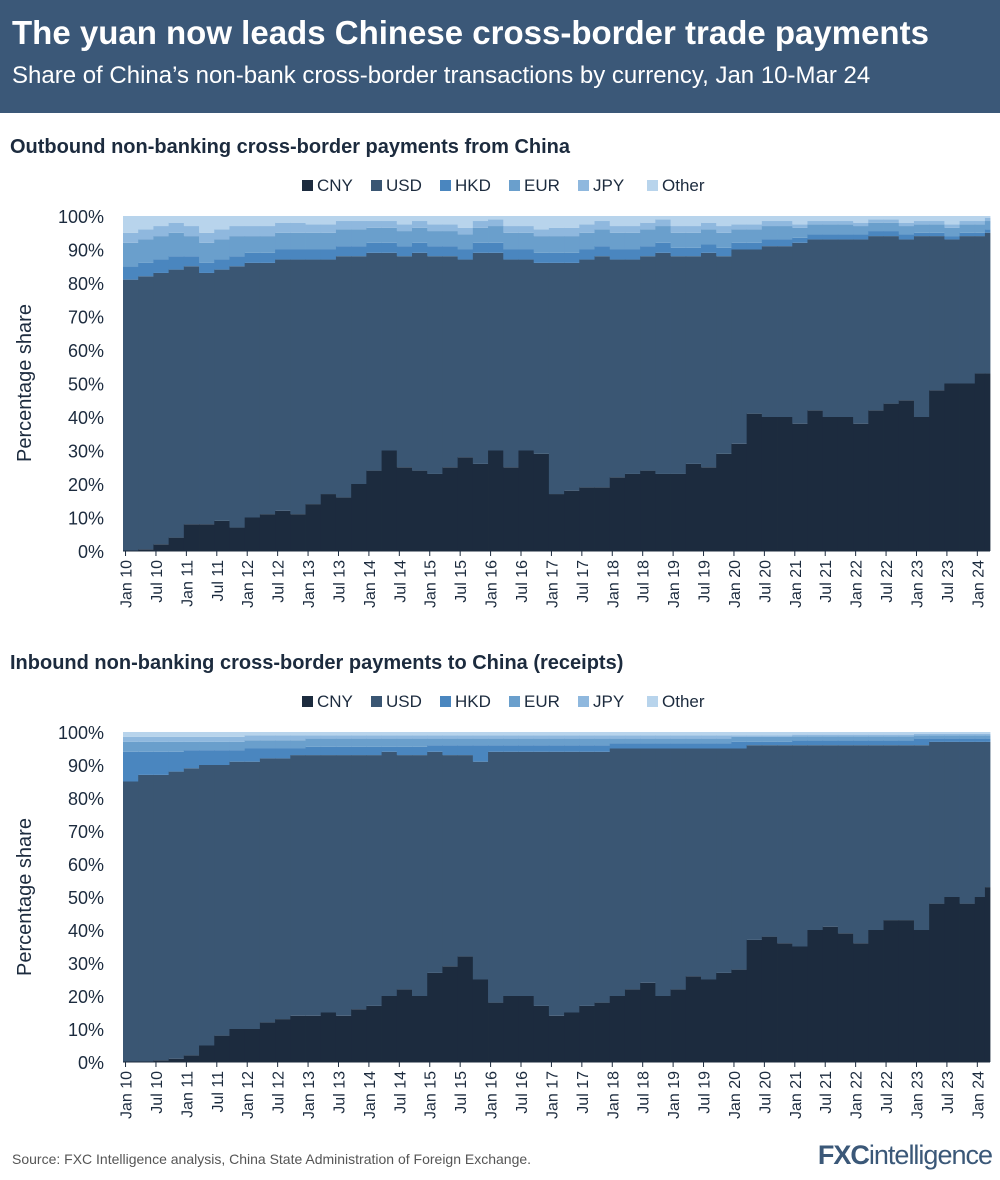 The image size is (1000, 1180). Describe the element at coordinates (157, 581) in the screenshot. I see `x-tick-label: Jul 10` at that location.